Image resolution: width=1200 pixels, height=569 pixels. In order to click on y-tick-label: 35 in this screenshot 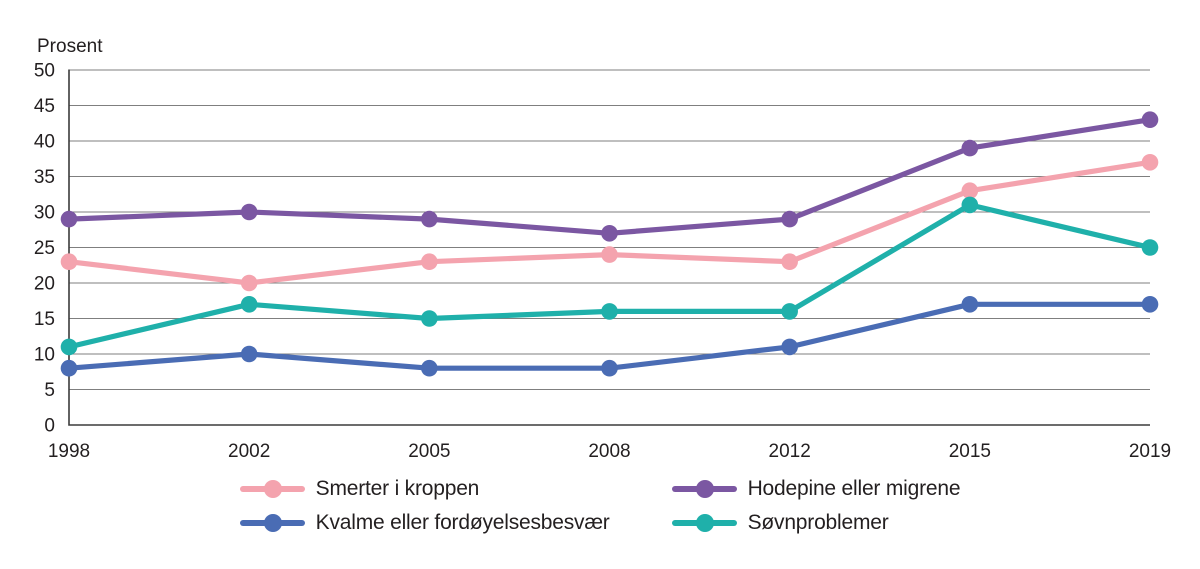, I will do `click(44, 177)`.